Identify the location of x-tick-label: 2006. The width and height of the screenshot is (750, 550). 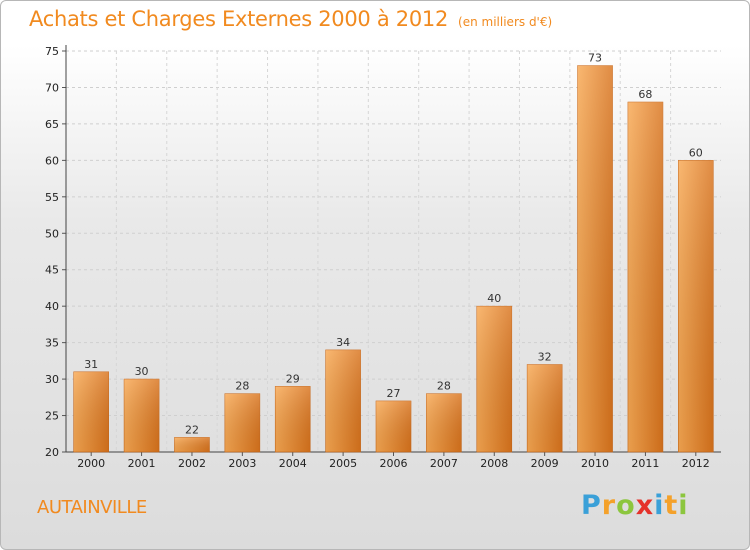
(394, 463).